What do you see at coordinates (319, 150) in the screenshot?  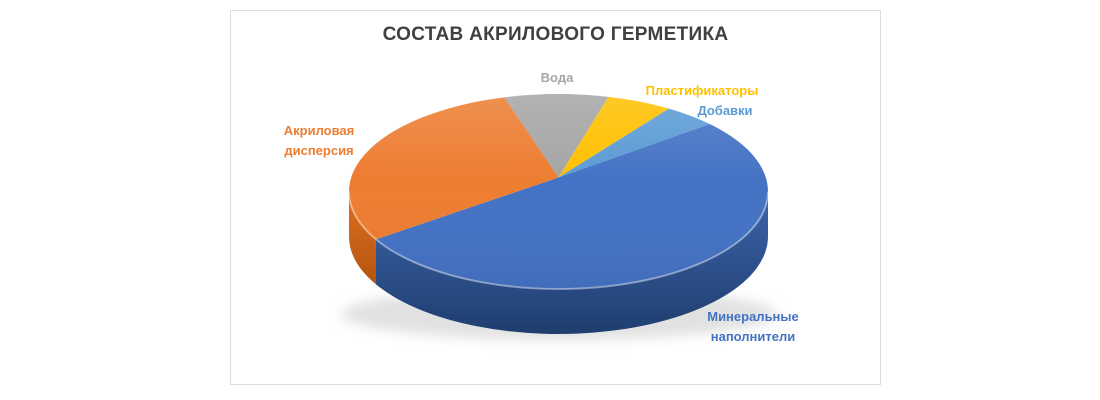 I see `callout-line: дисперсия` at bounding box center [319, 150].